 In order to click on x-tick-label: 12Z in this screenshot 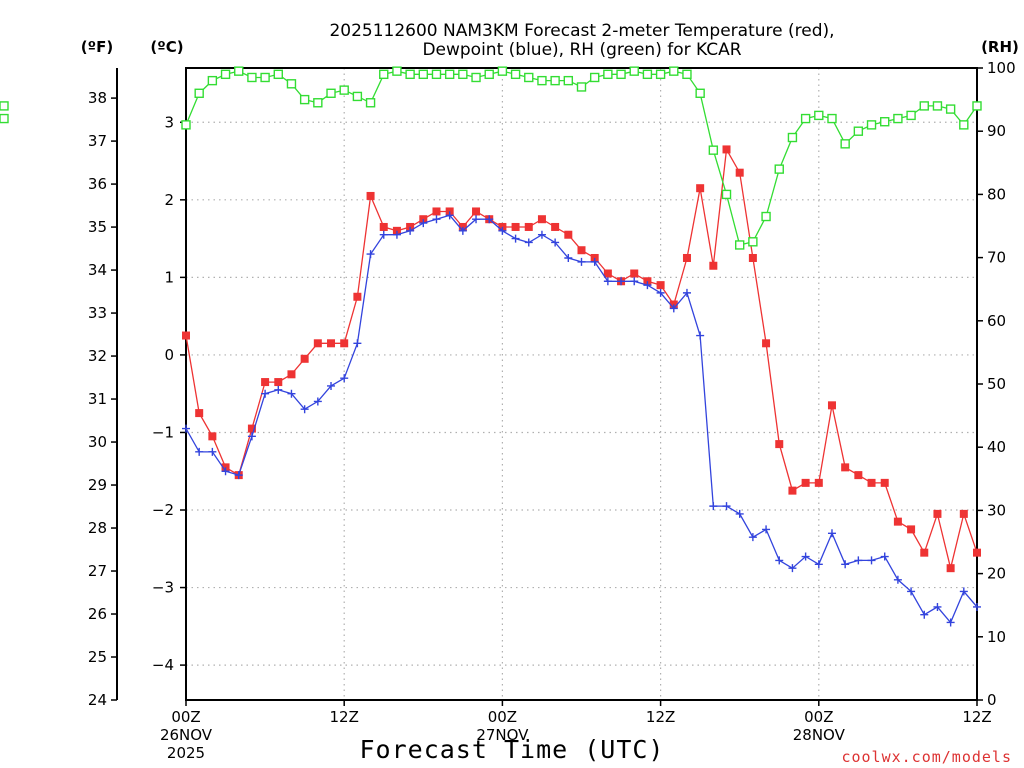, I will do `click(660, 717)`.